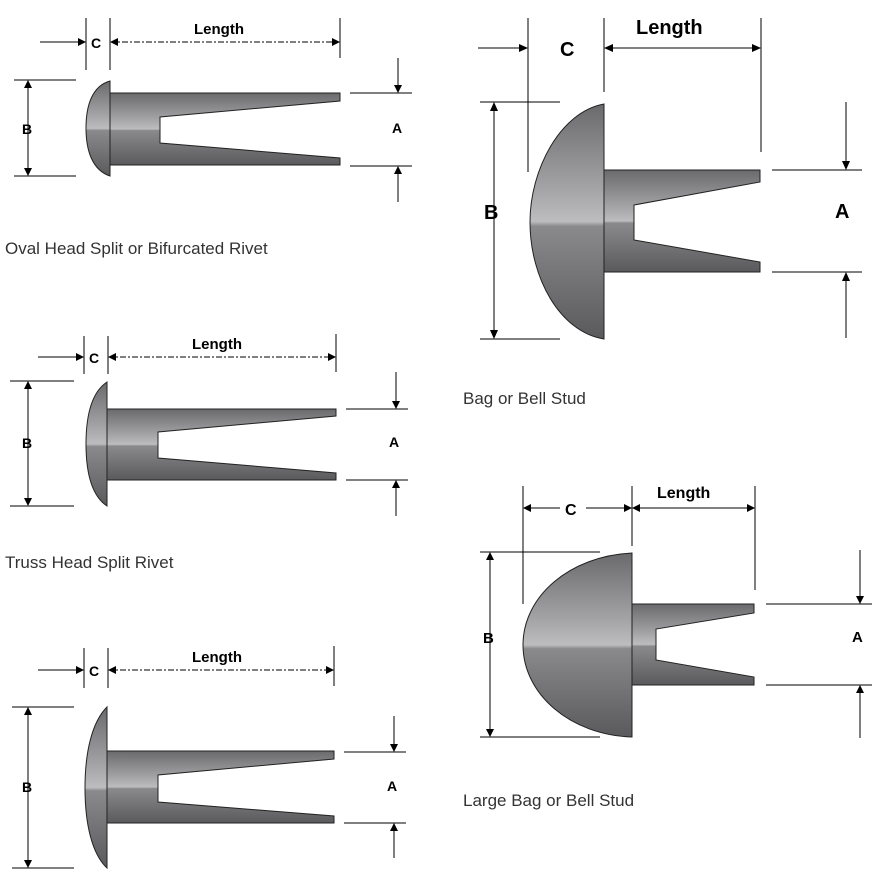 The height and width of the screenshot is (878, 878). Describe the element at coordinates (96, 787) in the screenshot. I see `rivet-head` at that location.